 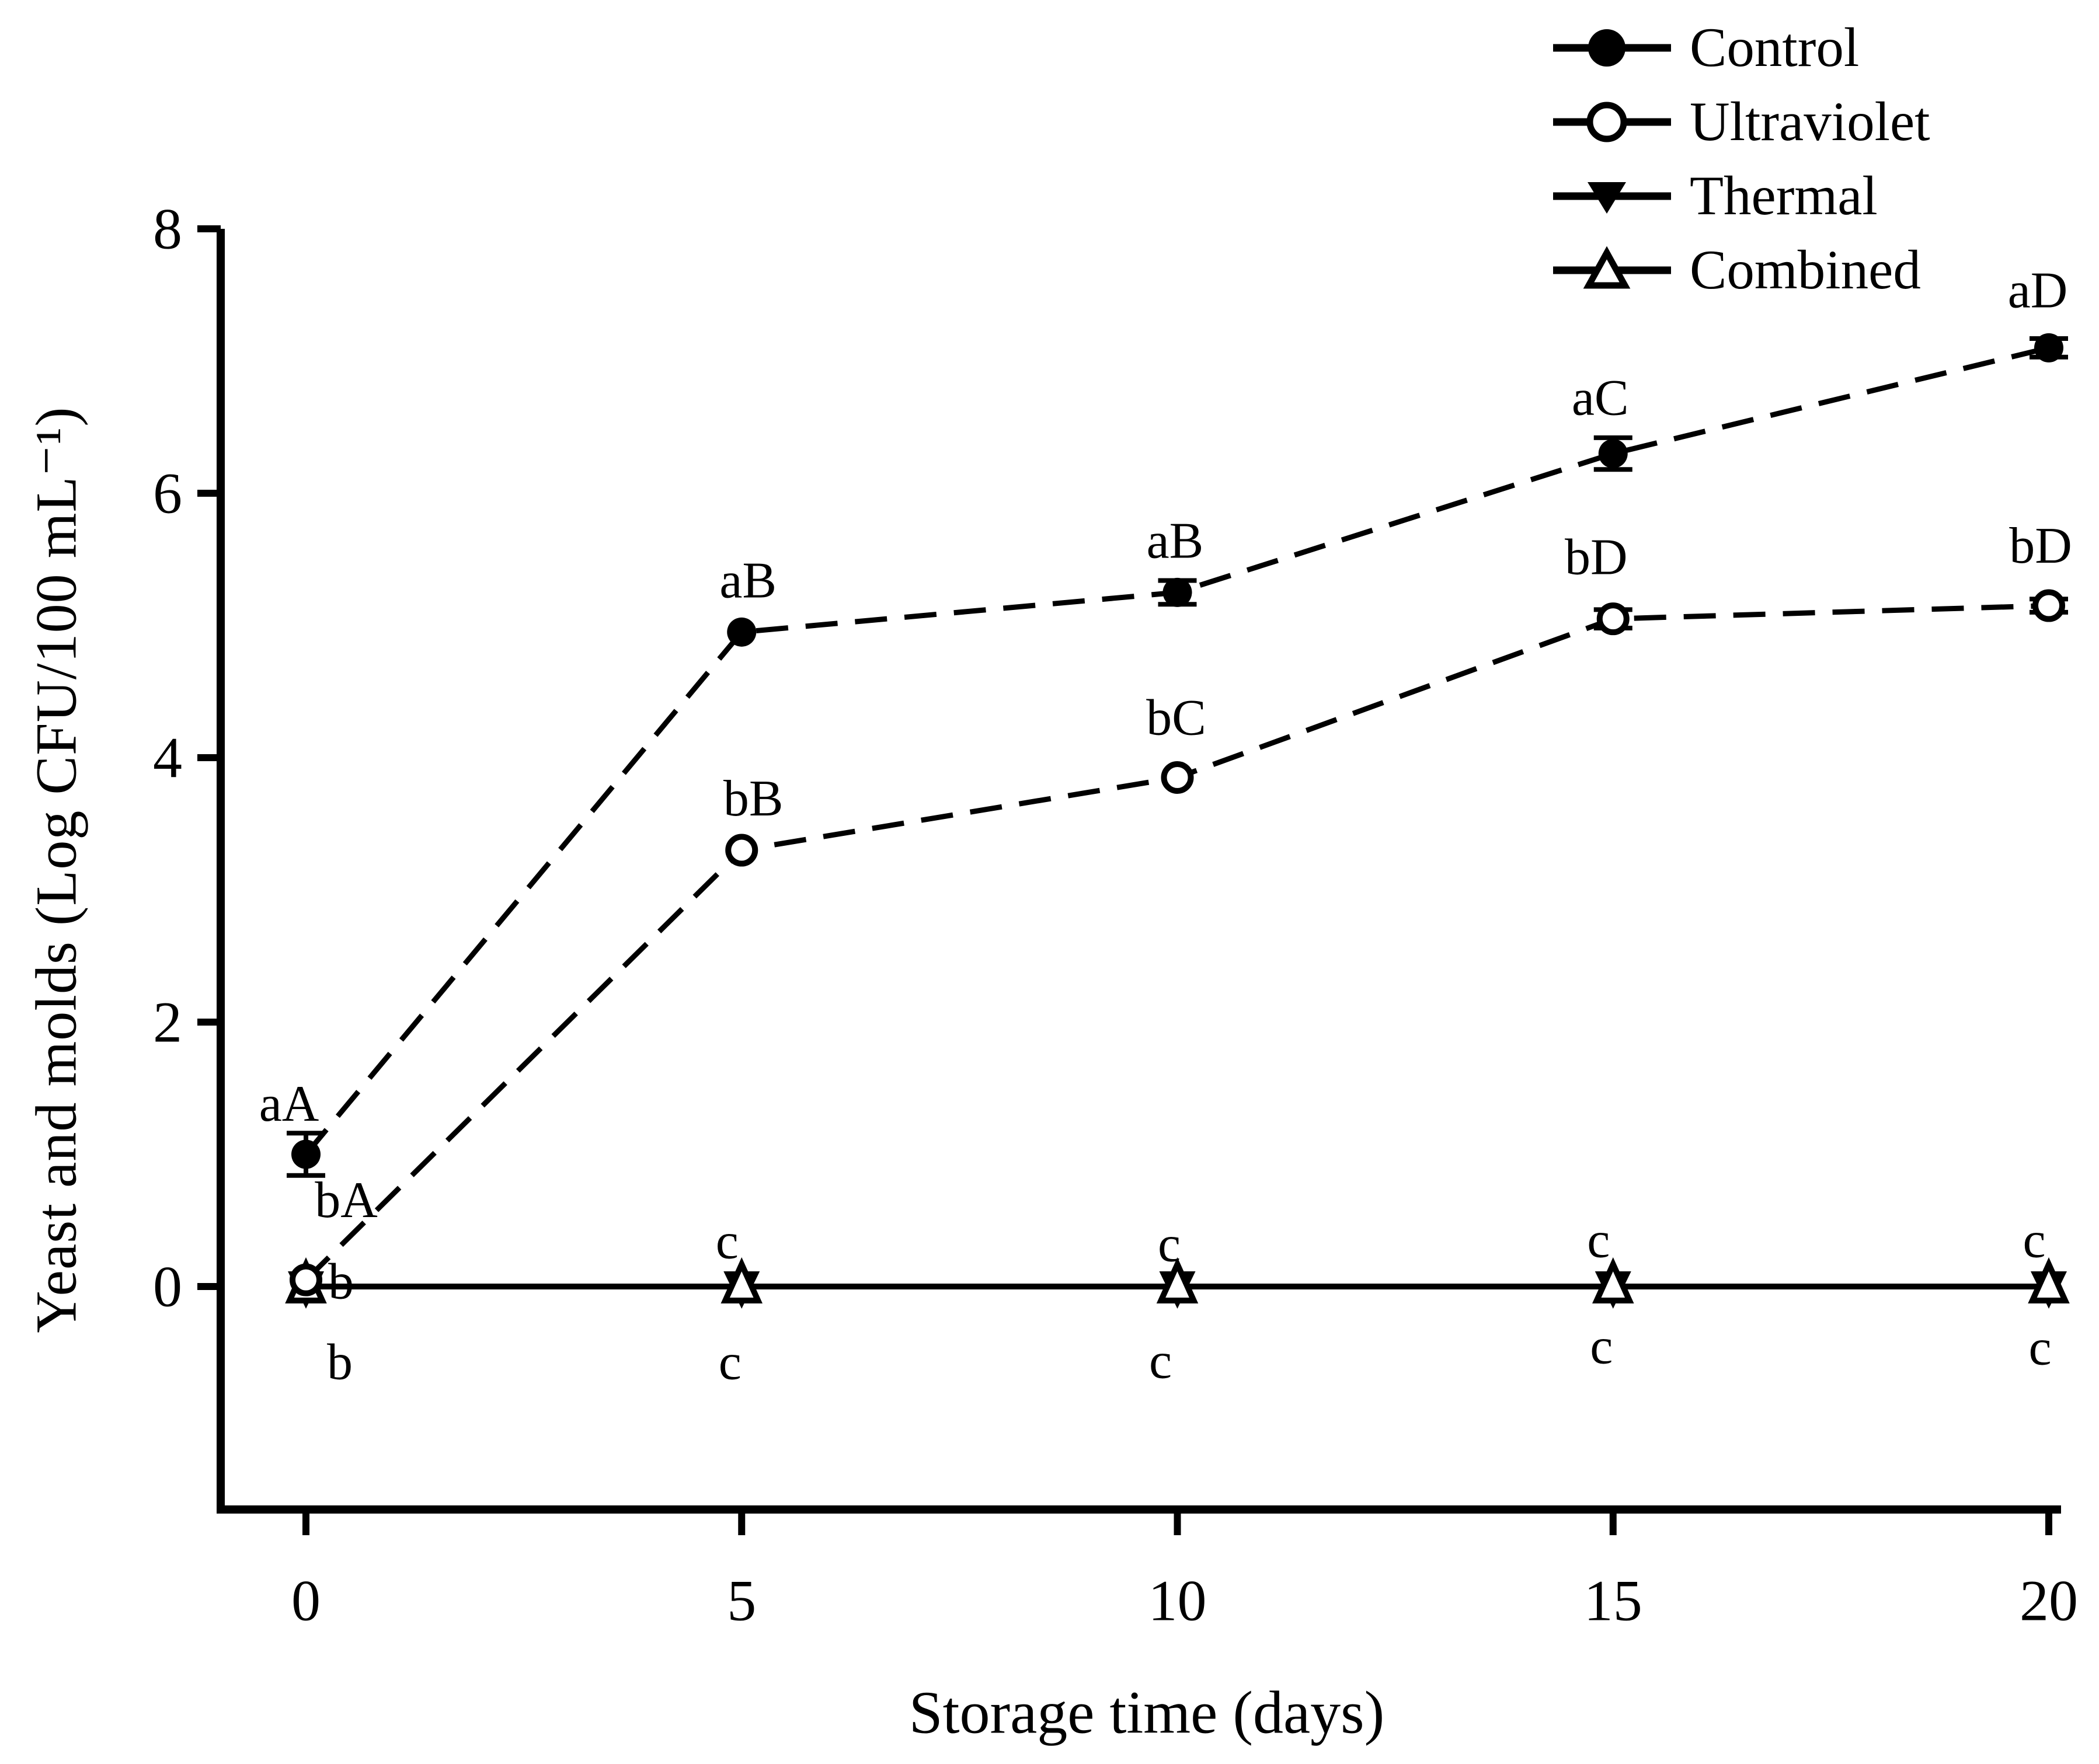 What do you see at coordinates (167, 1286) in the screenshot?
I see `y-tick-label: 0` at bounding box center [167, 1286].